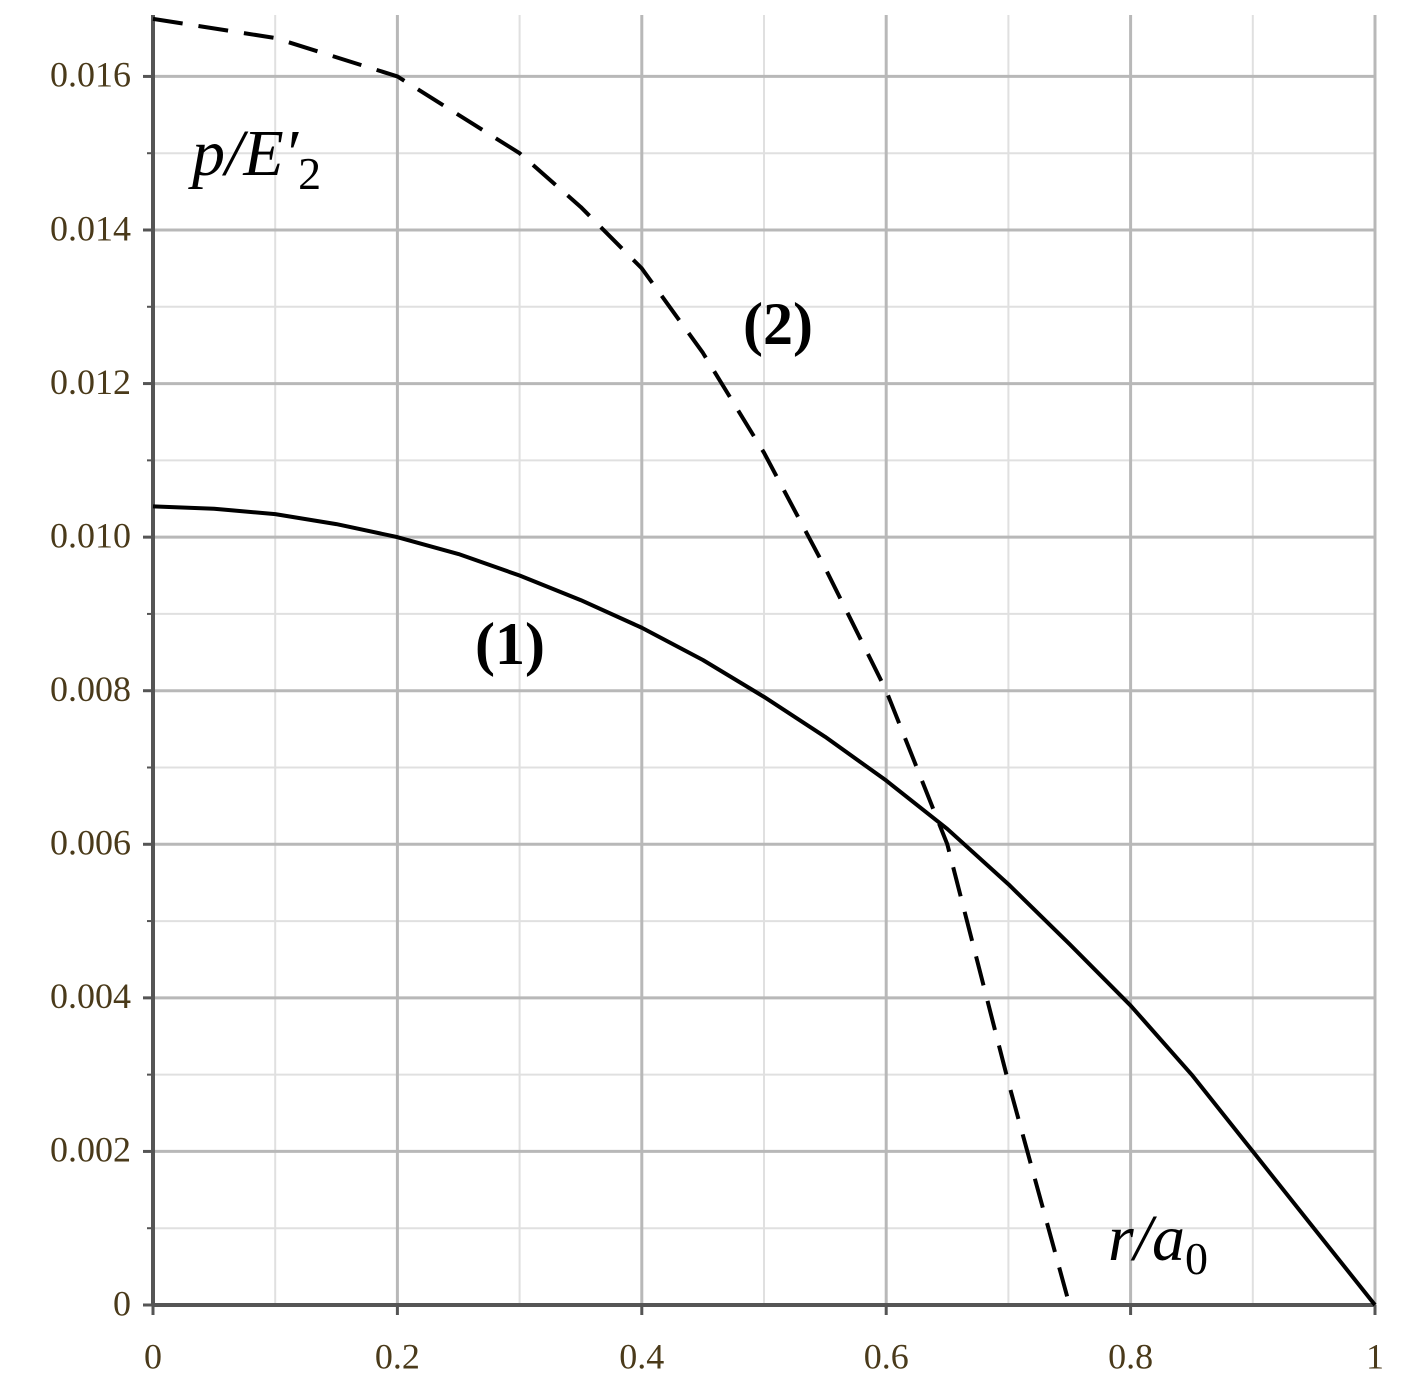 The height and width of the screenshot is (1397, 1404). I want to click on ylabel-label: p/E′2, so click(254, 157).